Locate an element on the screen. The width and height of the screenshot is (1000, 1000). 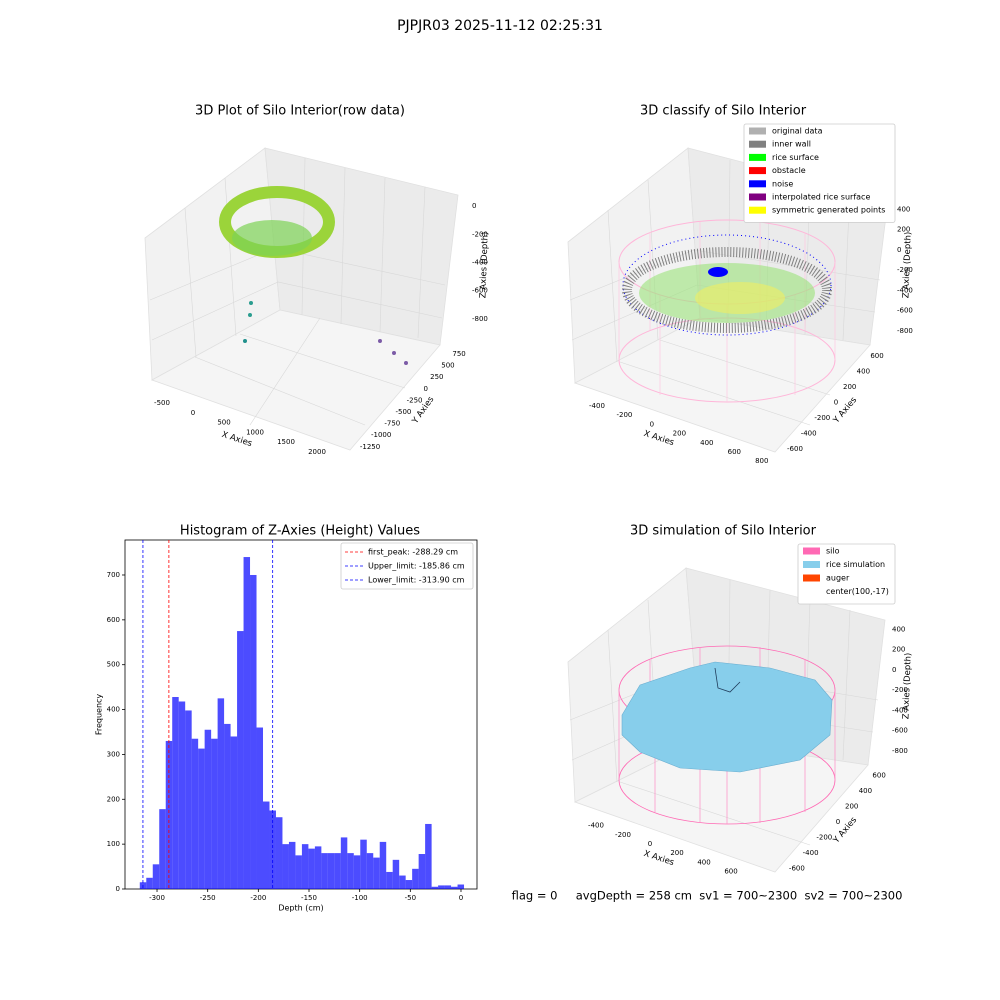
z-tick-label: 400 is located at coordinates (898, 629).